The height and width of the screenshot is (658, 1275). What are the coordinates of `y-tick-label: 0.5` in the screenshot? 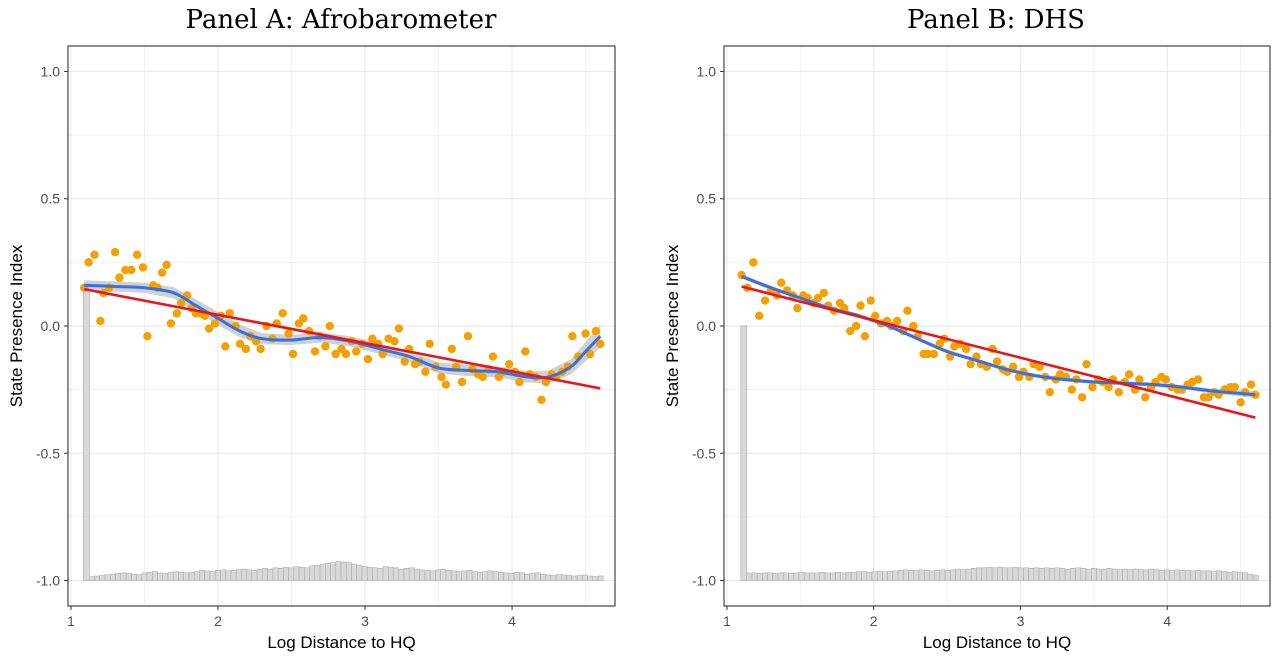 It's located at (51, 199).